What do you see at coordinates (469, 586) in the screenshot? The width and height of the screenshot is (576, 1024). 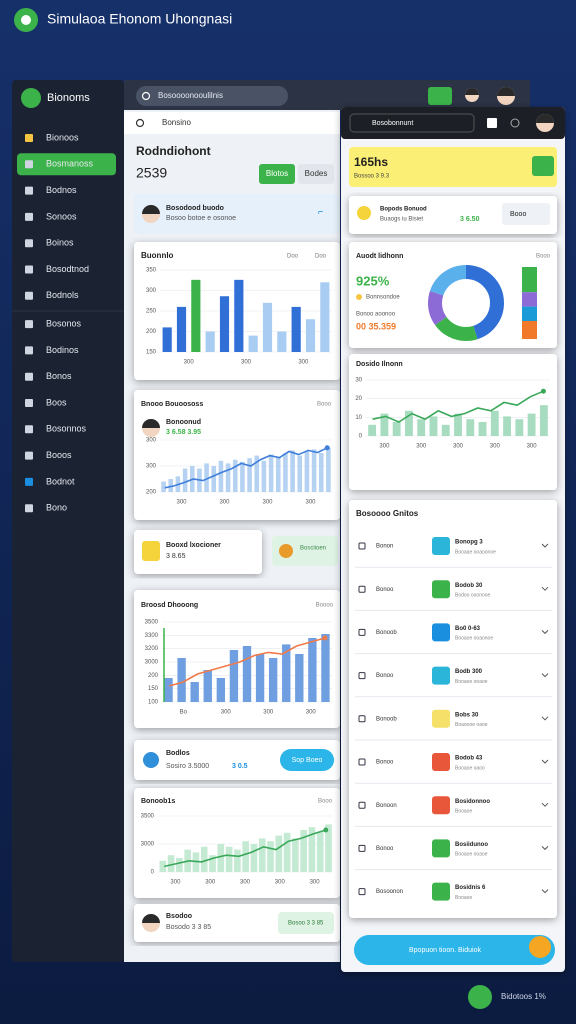 I see `row-title: Bodob 30` at bounding box center [469, 586].